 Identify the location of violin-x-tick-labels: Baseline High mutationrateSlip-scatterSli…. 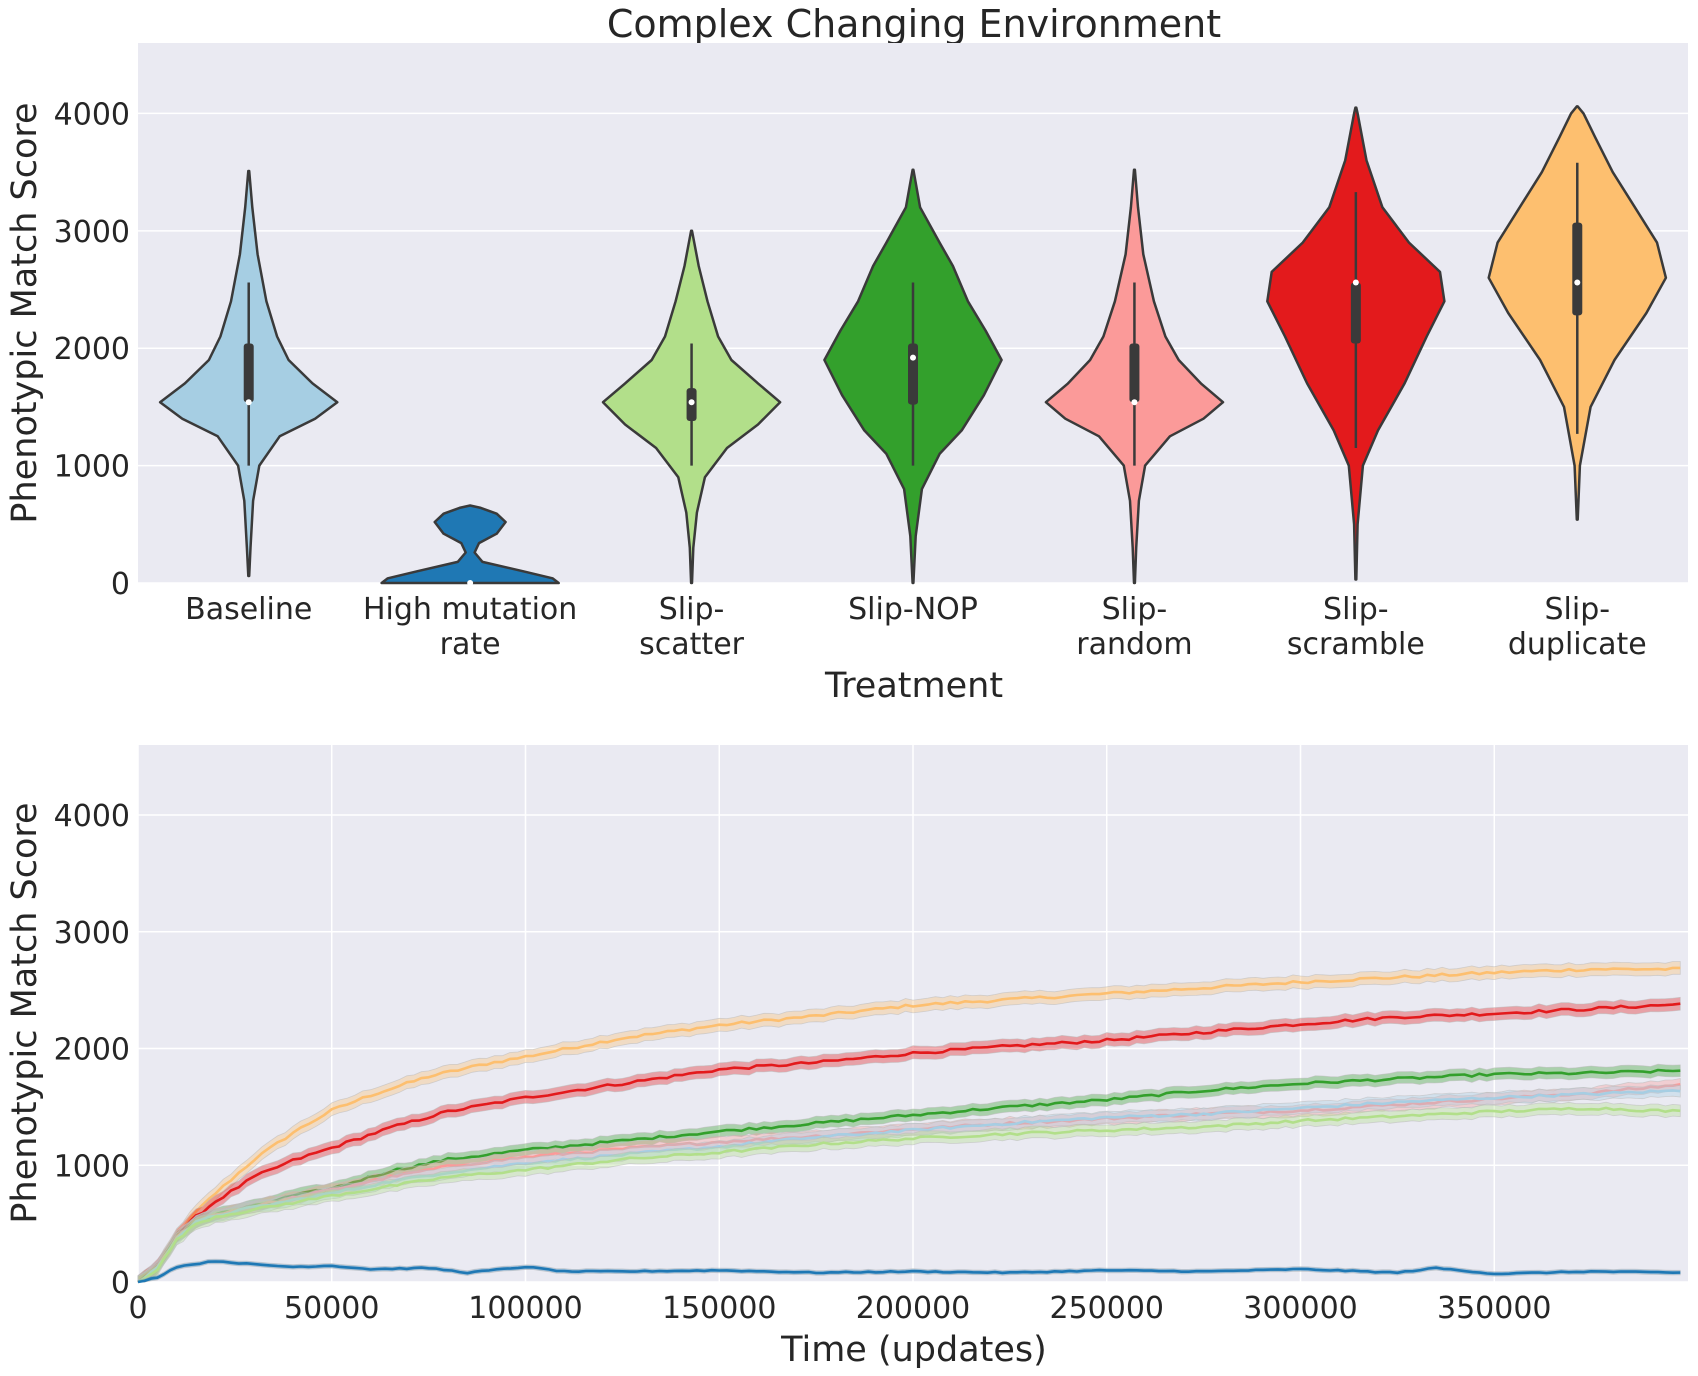
(916, 627).